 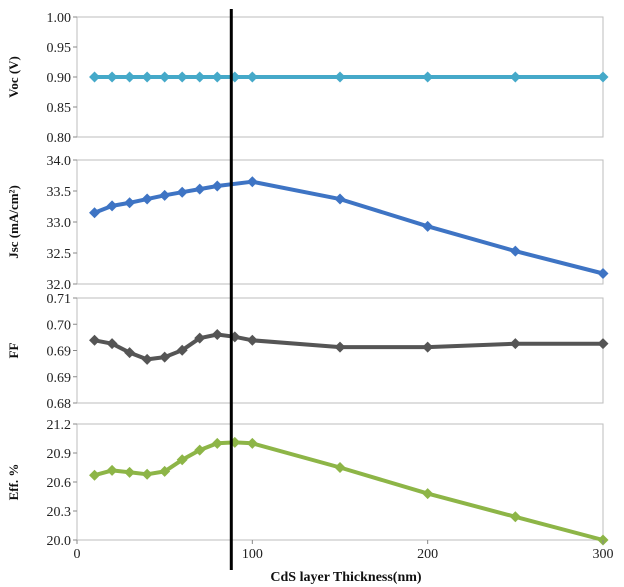 What do you see at coordinates (59, 285) in the screenshot?
I see `panel-1-ytick-label: 32.0` at bounding box center [59, 285].